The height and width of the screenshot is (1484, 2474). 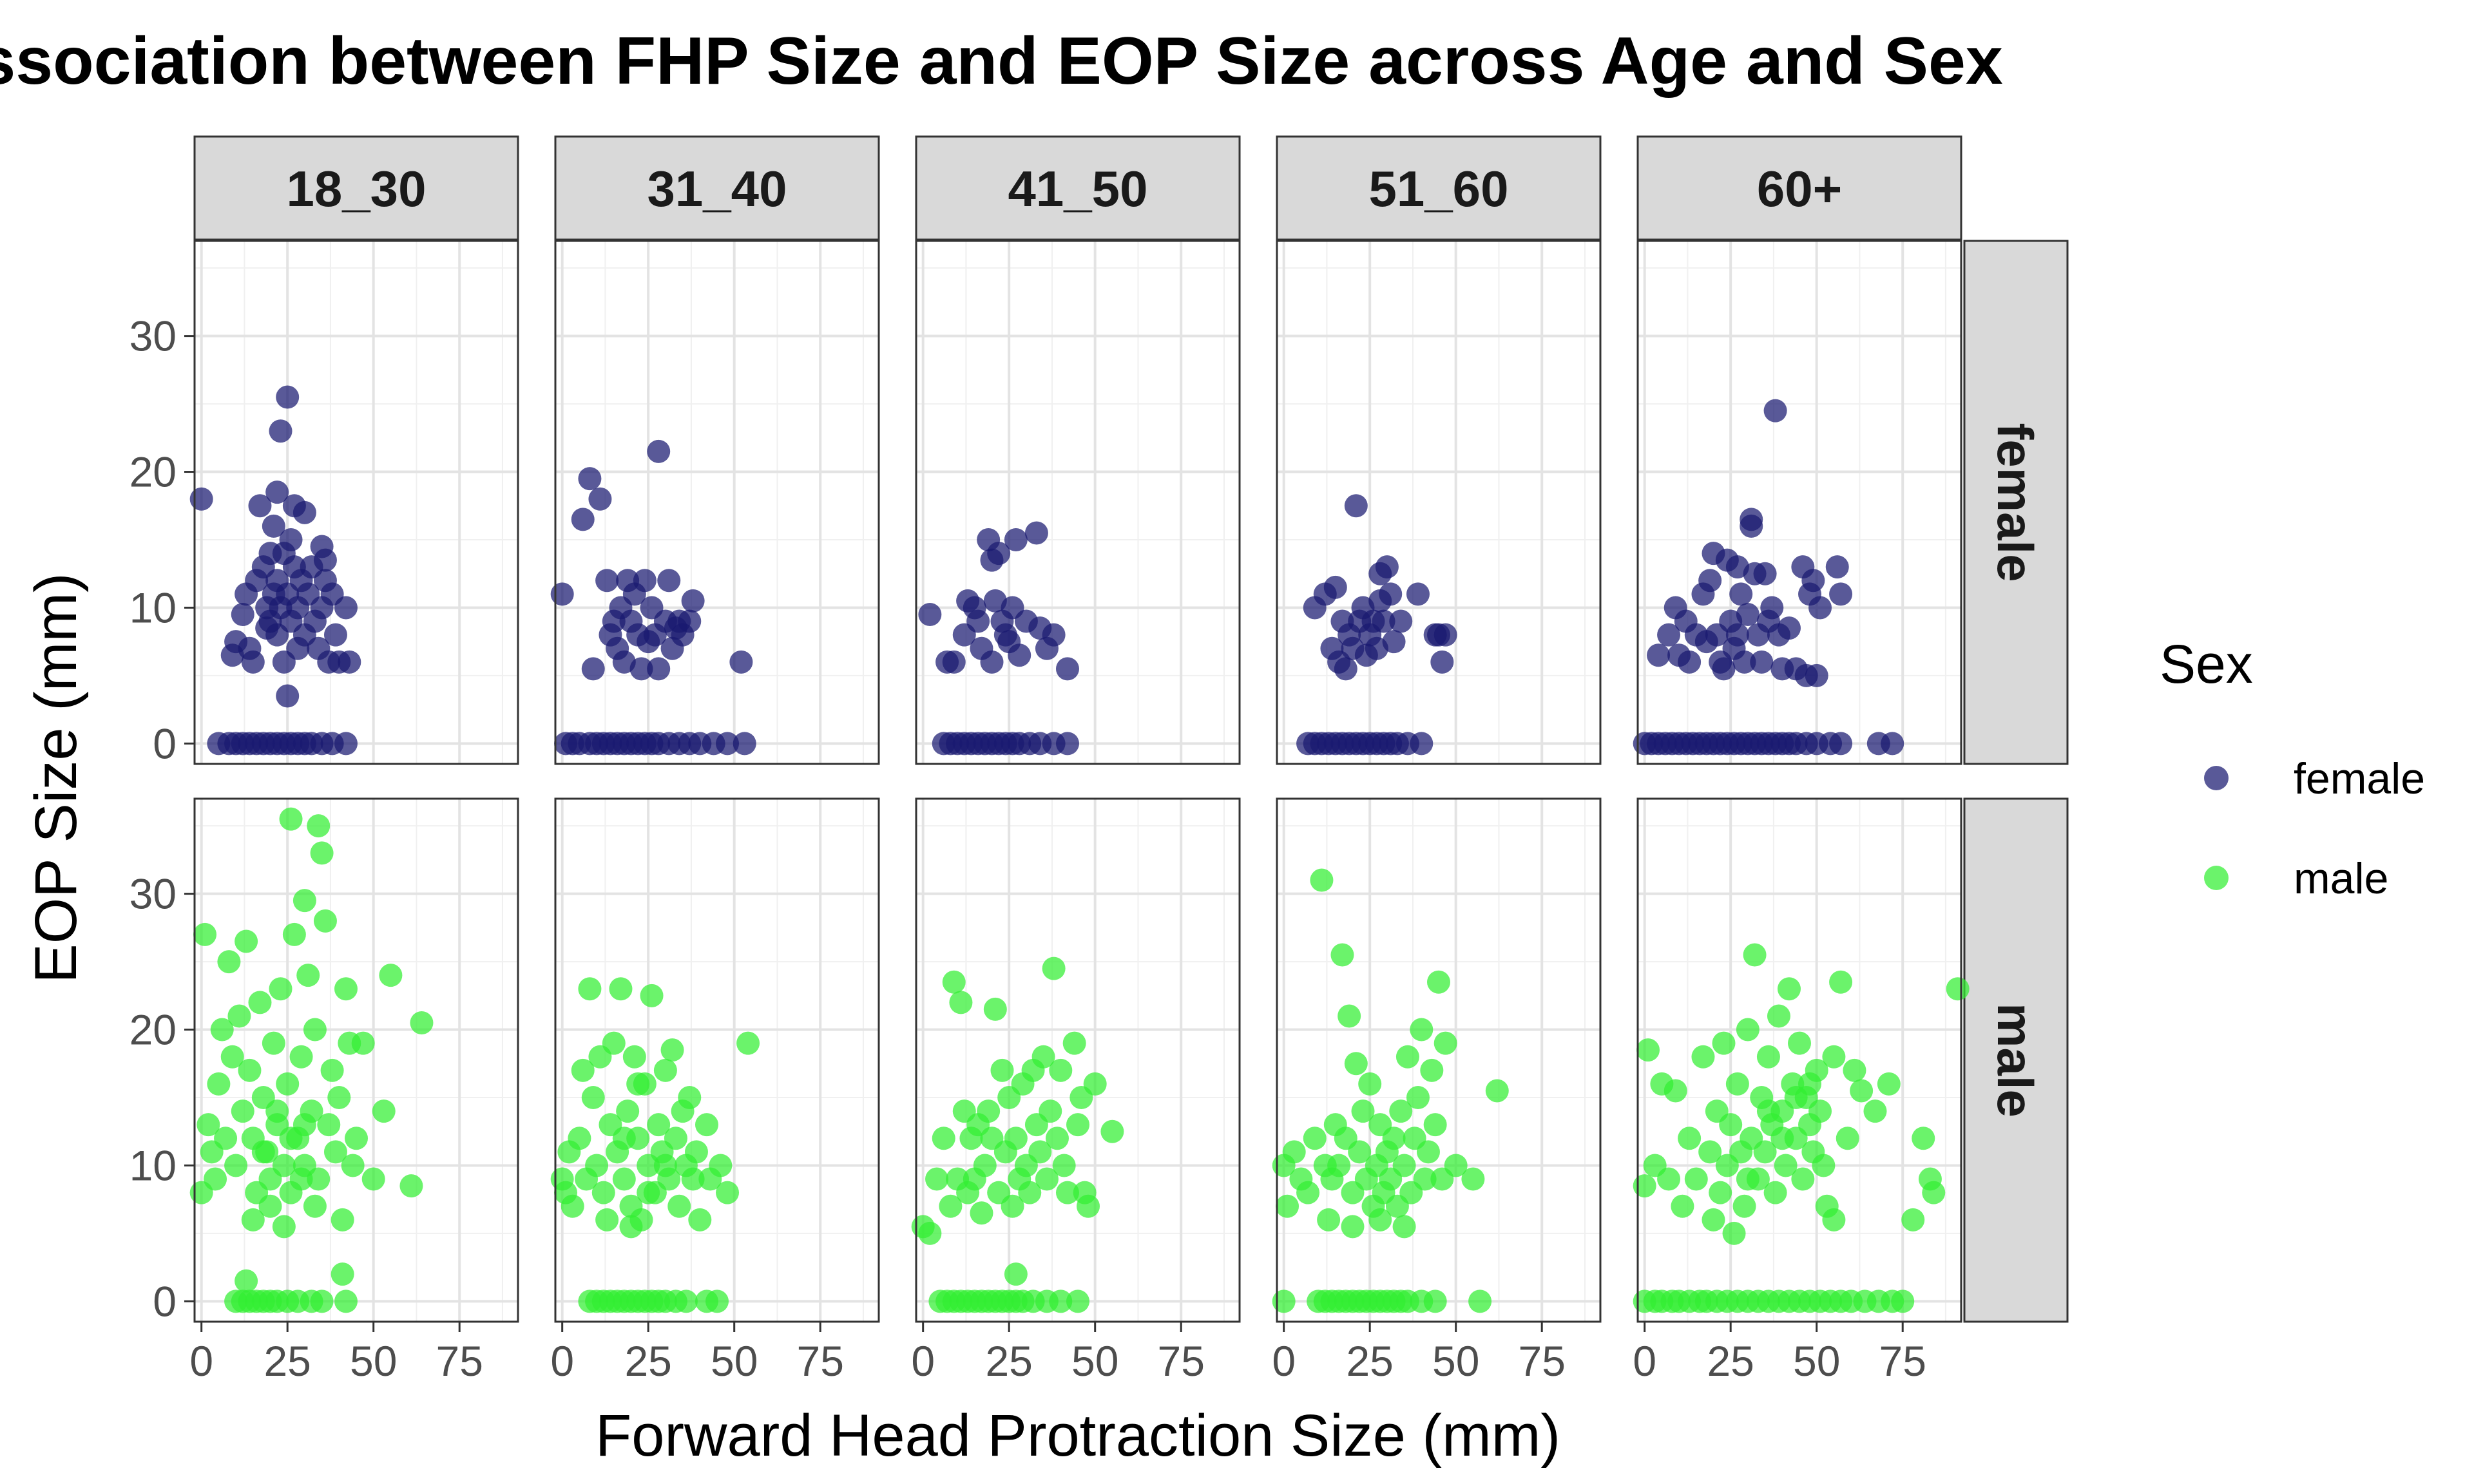 What do you see at coordinates (2341, 878) in the screenshot?
I see `legend-label: male` at bounding box center [2341, 878].